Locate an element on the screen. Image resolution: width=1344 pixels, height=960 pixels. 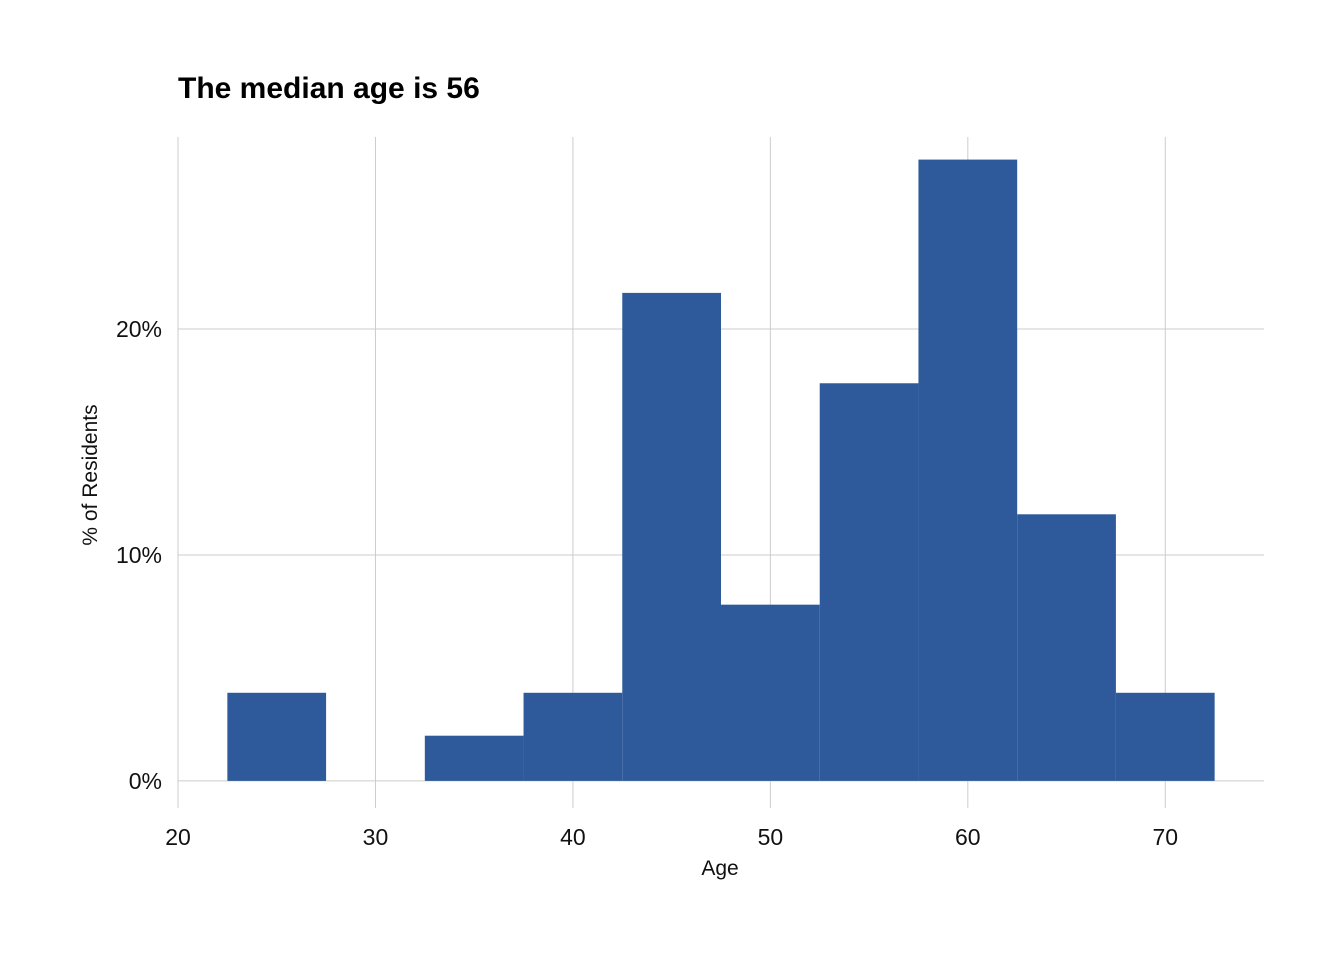
x-tick-label-40: 40 is located at coordinates (573, 837).